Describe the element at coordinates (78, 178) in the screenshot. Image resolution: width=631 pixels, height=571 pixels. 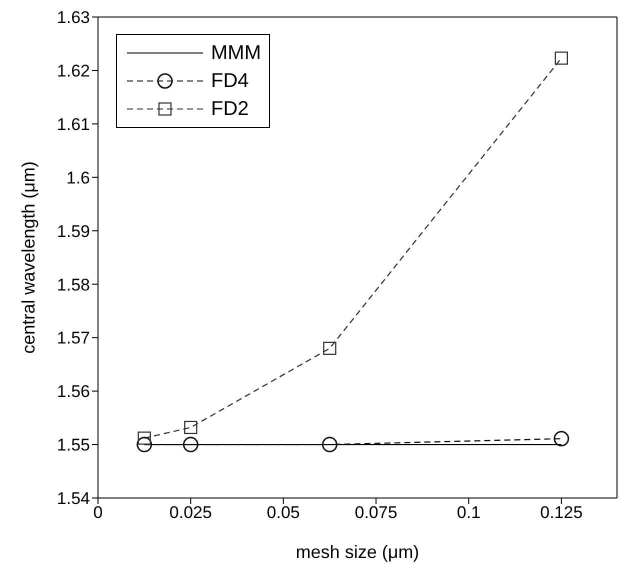
I see `y-tick-label: 1.6` at that location.